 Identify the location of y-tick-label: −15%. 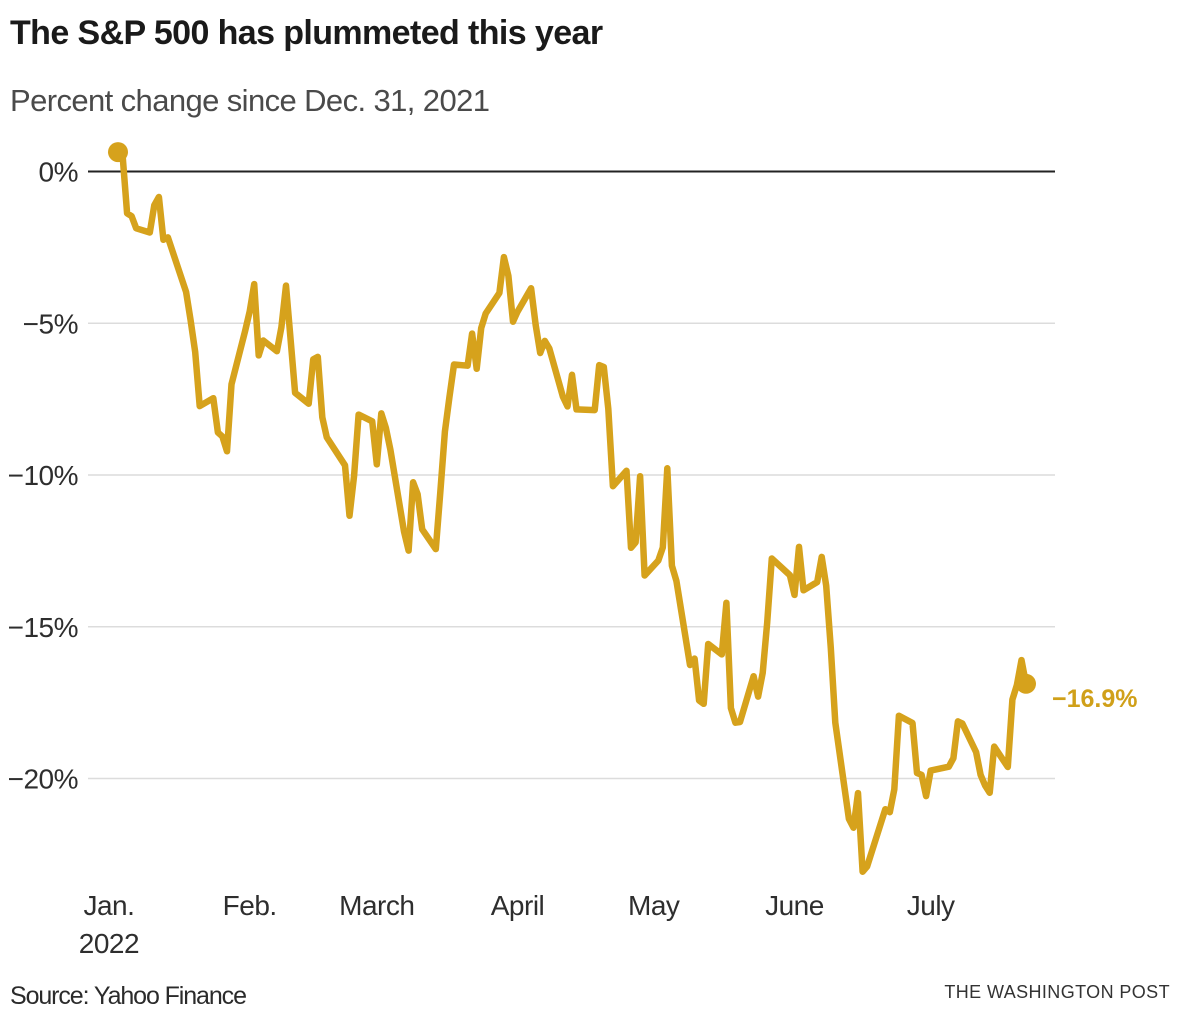
(43, 627).